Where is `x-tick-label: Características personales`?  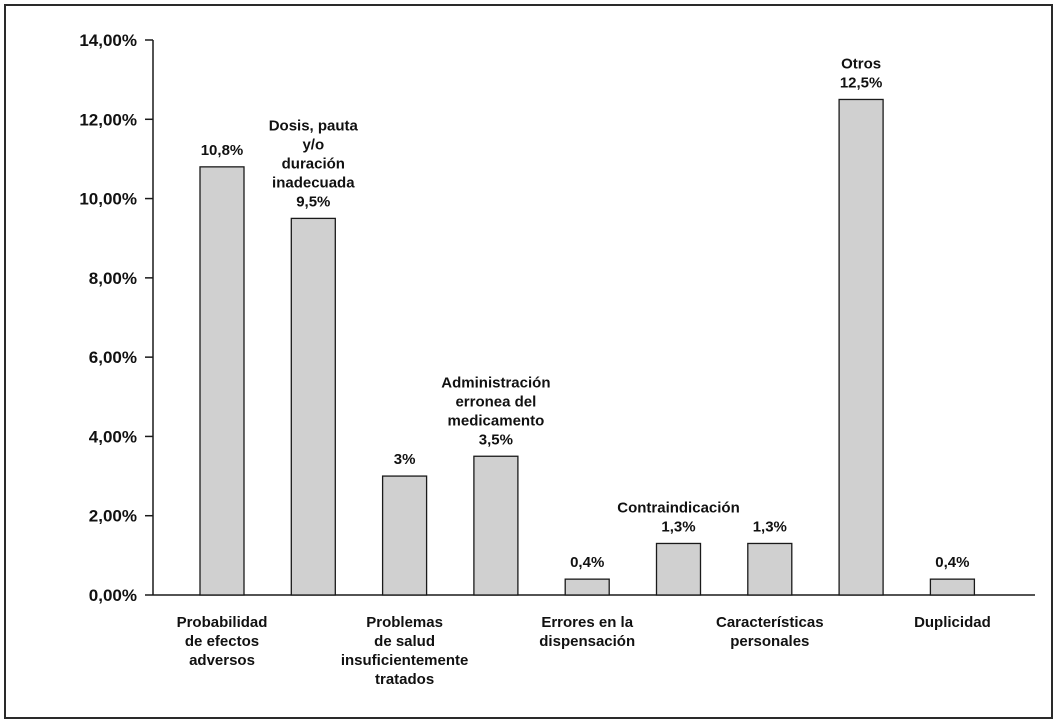
x-tick-label: Características personales is located at coordinates (770, 632).